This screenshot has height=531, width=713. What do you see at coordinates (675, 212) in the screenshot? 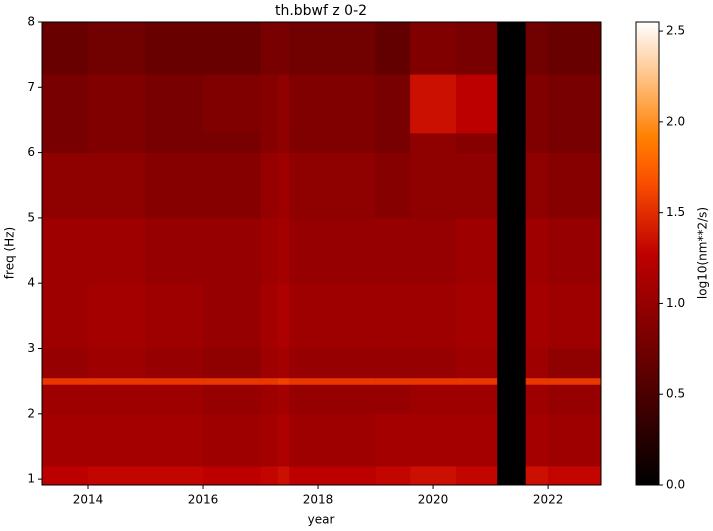
I see `colorbar-tick-label: 1.5` at bounding box center [675, 212].